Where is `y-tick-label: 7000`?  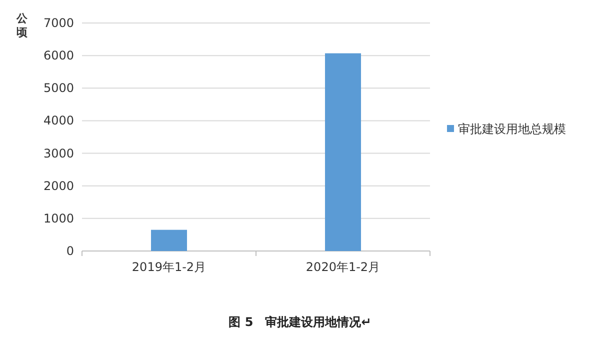 y-tick-label: 7000 is located at coordinates (58, 23).